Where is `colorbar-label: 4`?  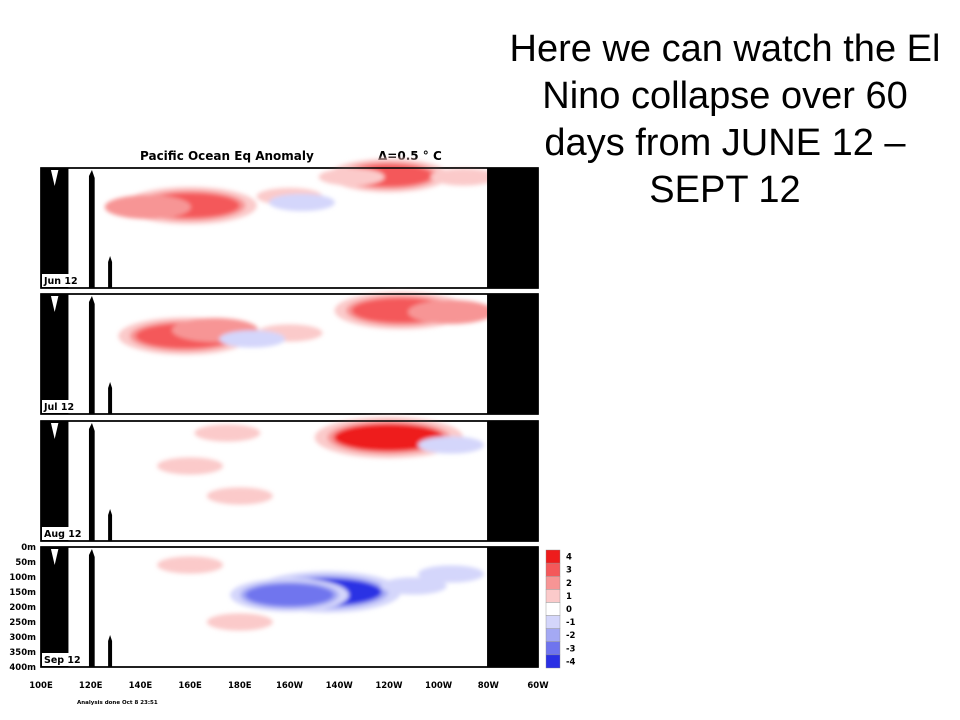
colorbar-label: 4 is located at coordinates (569, 558).